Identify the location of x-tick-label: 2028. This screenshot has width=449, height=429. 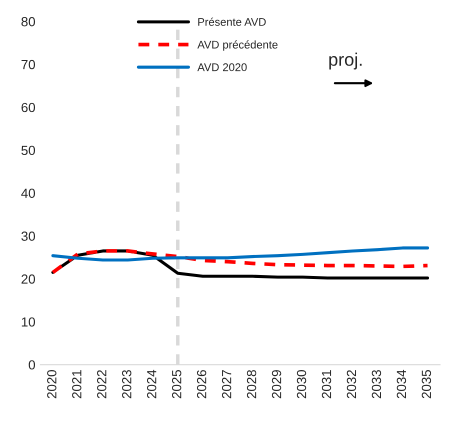
(251, 384).